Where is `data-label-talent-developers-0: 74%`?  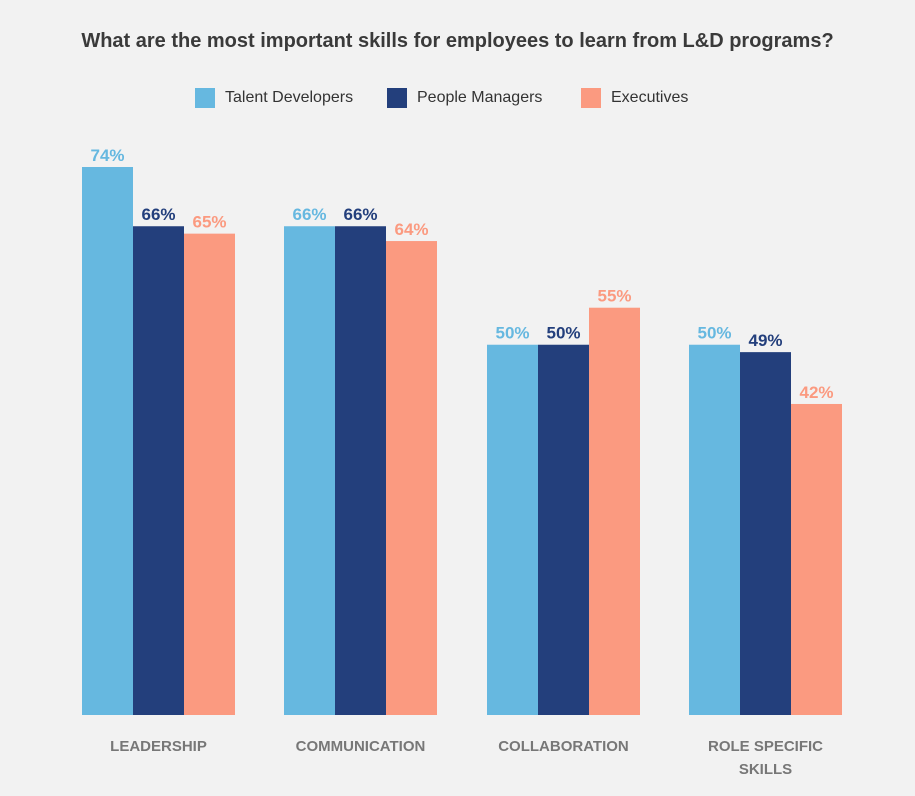 data-label-talent-developers-0: 74% is located at coordinates (107, 155).